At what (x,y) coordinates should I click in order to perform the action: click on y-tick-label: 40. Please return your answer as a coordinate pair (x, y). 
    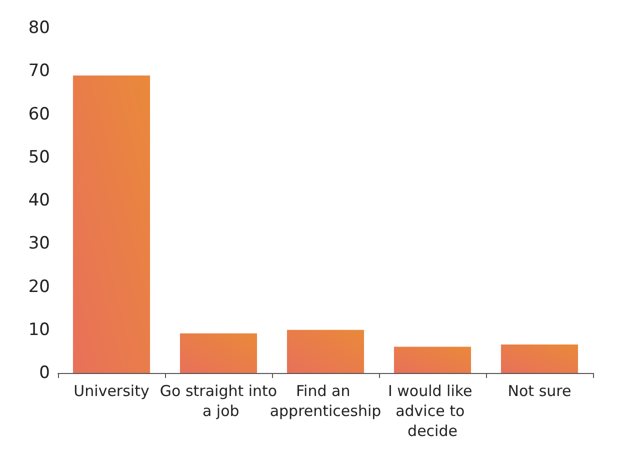
    Looking at the image, I should click on (39, 200).